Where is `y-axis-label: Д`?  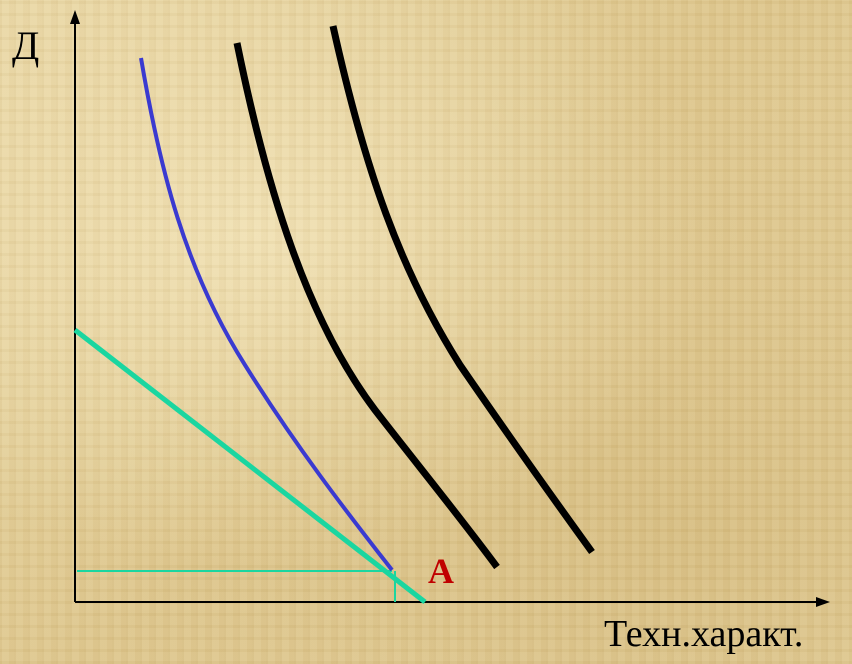 y-axis-label: Д is located at coordinates (26, 45).